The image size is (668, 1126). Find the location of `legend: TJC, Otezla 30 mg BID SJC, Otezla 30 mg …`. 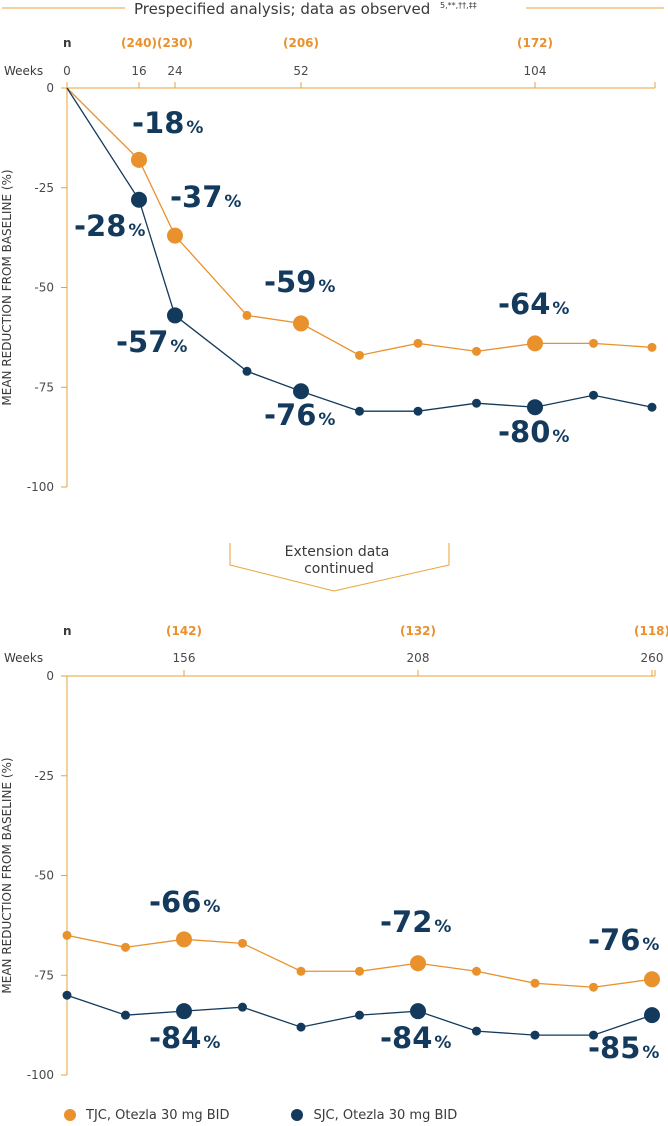

legend: TJC, Otezla 30 mg BID SJC, Otezla 30 mg … is located at coordinates (291, 1115).